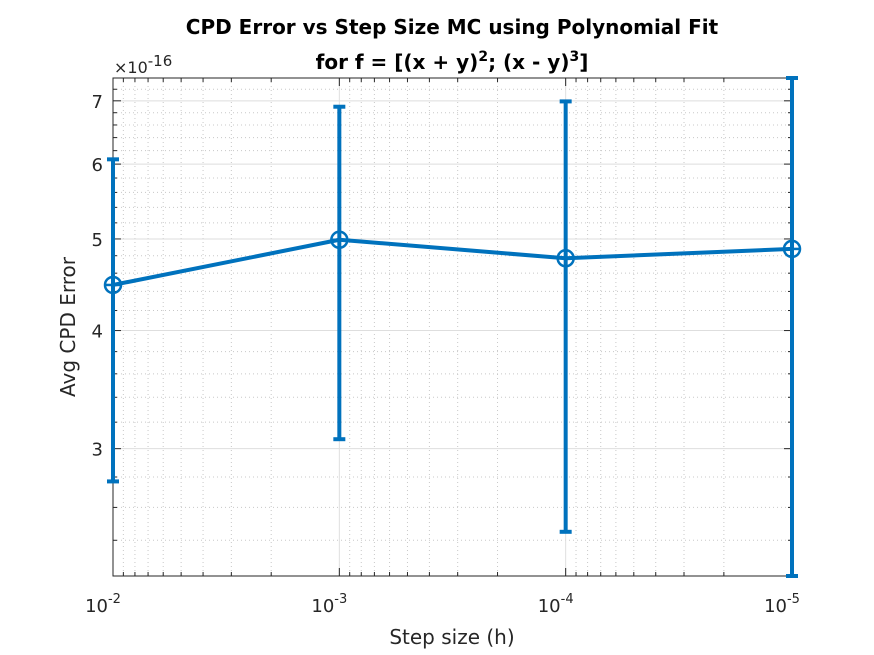  What do you see at coordinates (103, 604) in the screenshot?
I see `x-tick-label: 10⁻²` at bounding box center [103, 604].